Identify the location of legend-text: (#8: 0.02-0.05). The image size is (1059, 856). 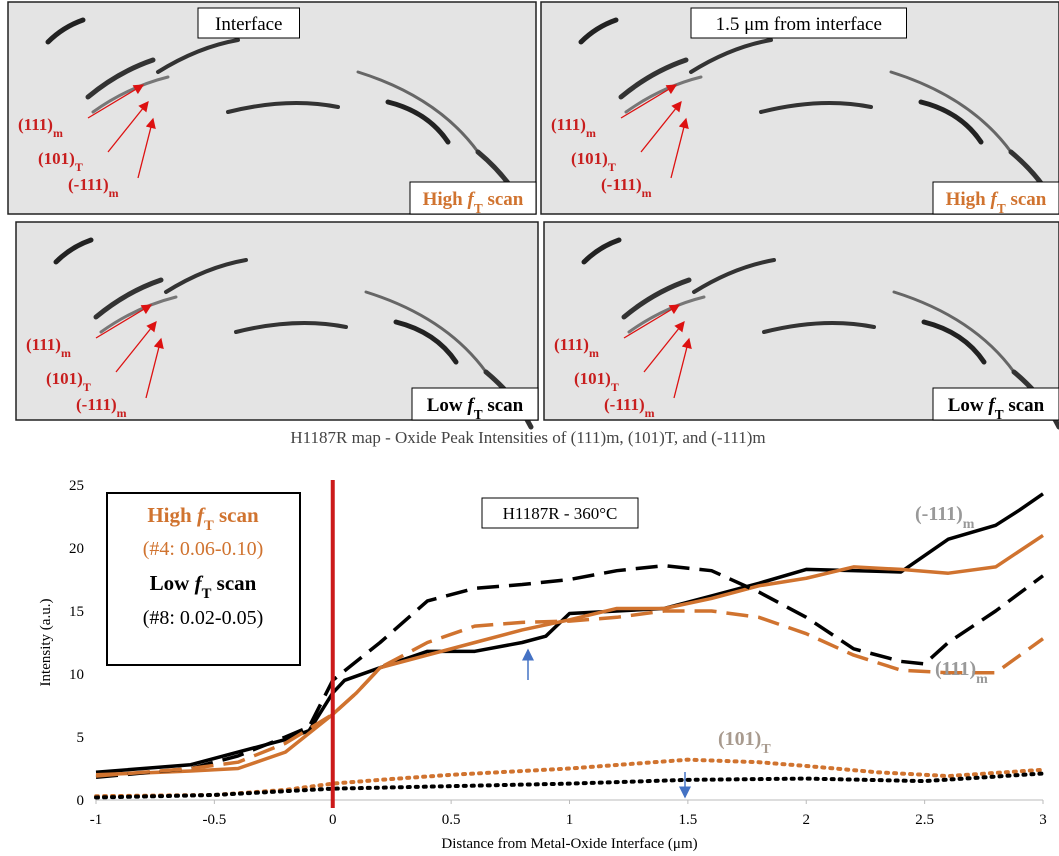
(203, 618).